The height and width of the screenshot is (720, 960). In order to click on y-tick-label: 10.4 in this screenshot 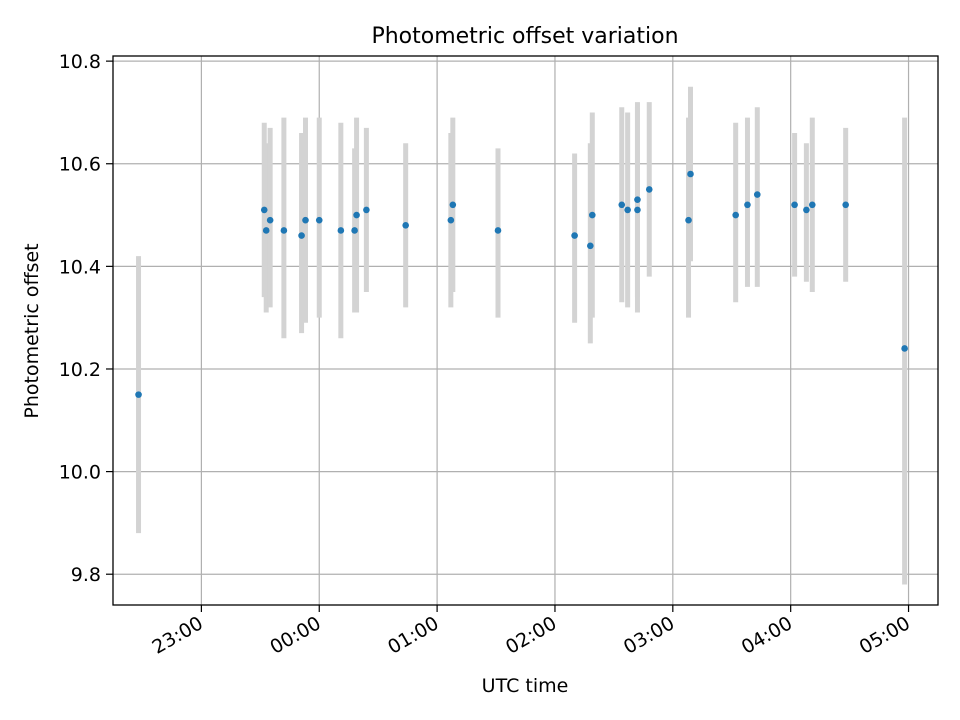, I will do `click(80, 267)`.